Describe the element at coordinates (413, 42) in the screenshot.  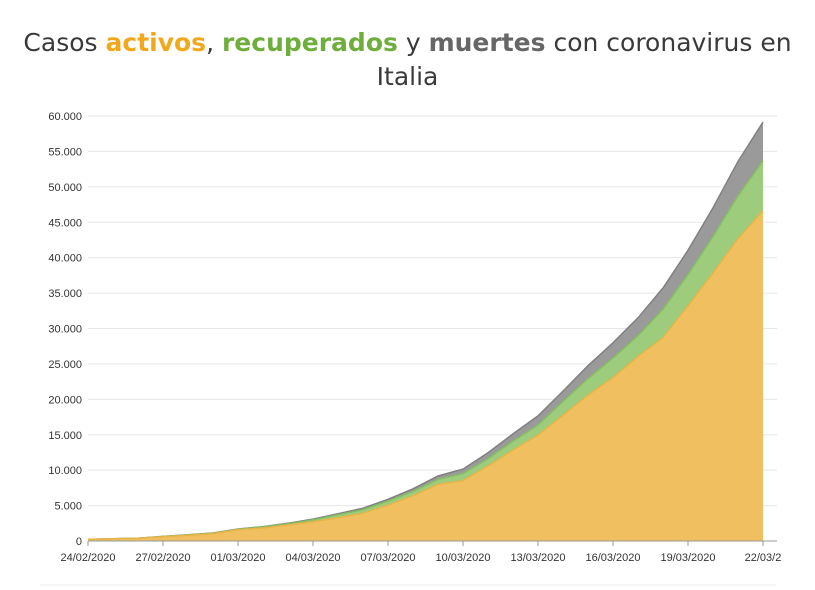
I see `title-separator-2: y` at that location.